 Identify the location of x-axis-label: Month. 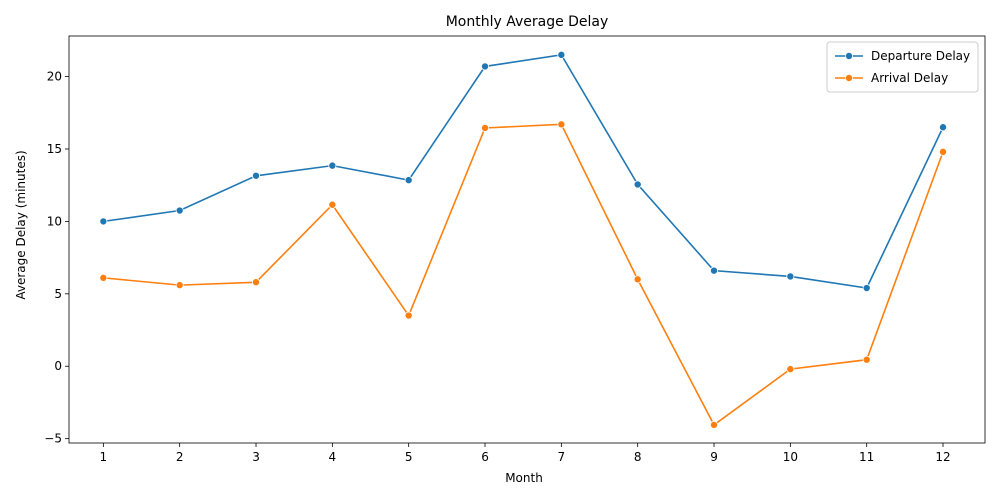
(524, 478).